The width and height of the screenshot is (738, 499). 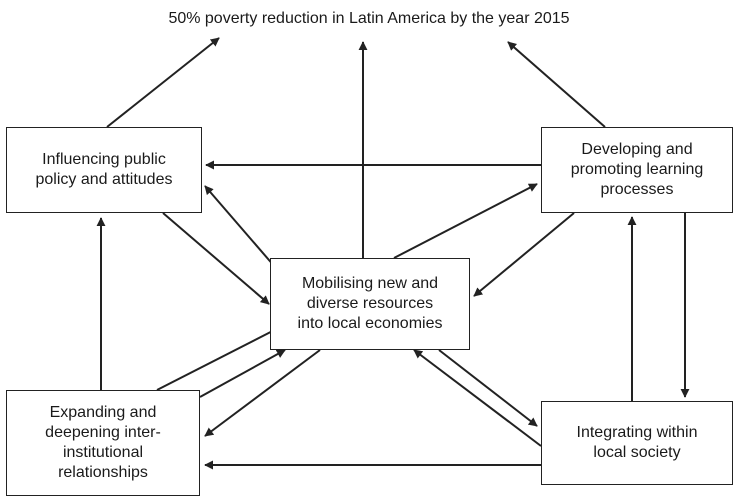 I want to click on node-integrating-local-society: Integrating within local society, so click(x=637, y=443).